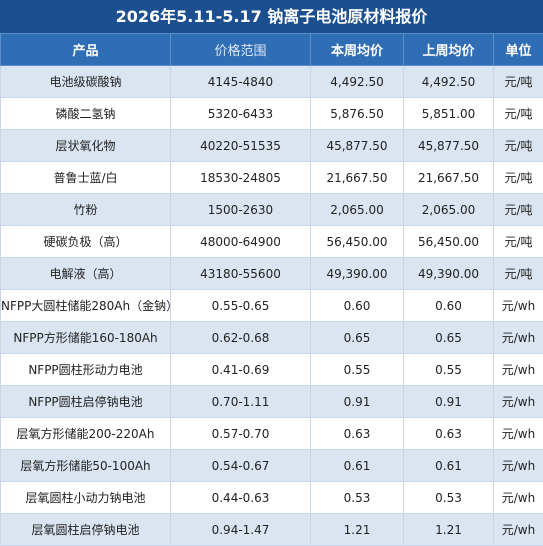 This screenshot has height=546, width=543. Describe the element at coordinates (86, 434) in the screenshot. I see `table-cell: 层氧方形储能200-220Ah` at that location.